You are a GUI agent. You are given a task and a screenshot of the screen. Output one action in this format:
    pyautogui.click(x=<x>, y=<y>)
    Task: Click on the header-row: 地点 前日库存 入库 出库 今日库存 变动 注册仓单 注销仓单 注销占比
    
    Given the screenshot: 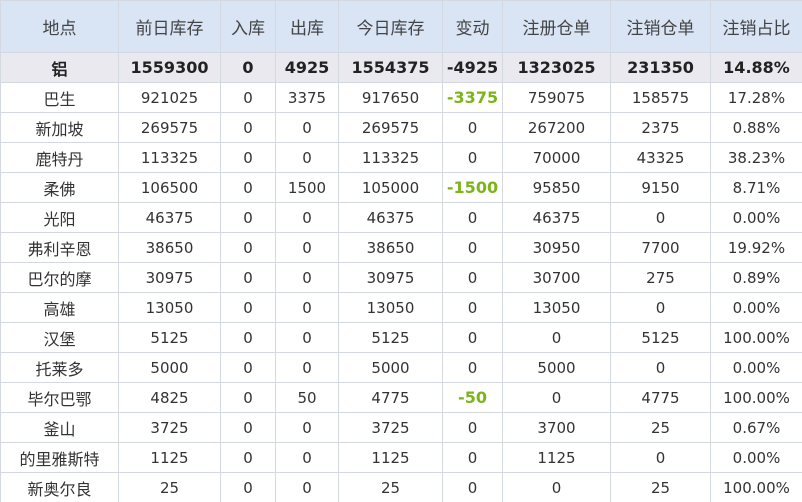 What is the action you would take?
    pyautogui.click(x=401, y=26)
    